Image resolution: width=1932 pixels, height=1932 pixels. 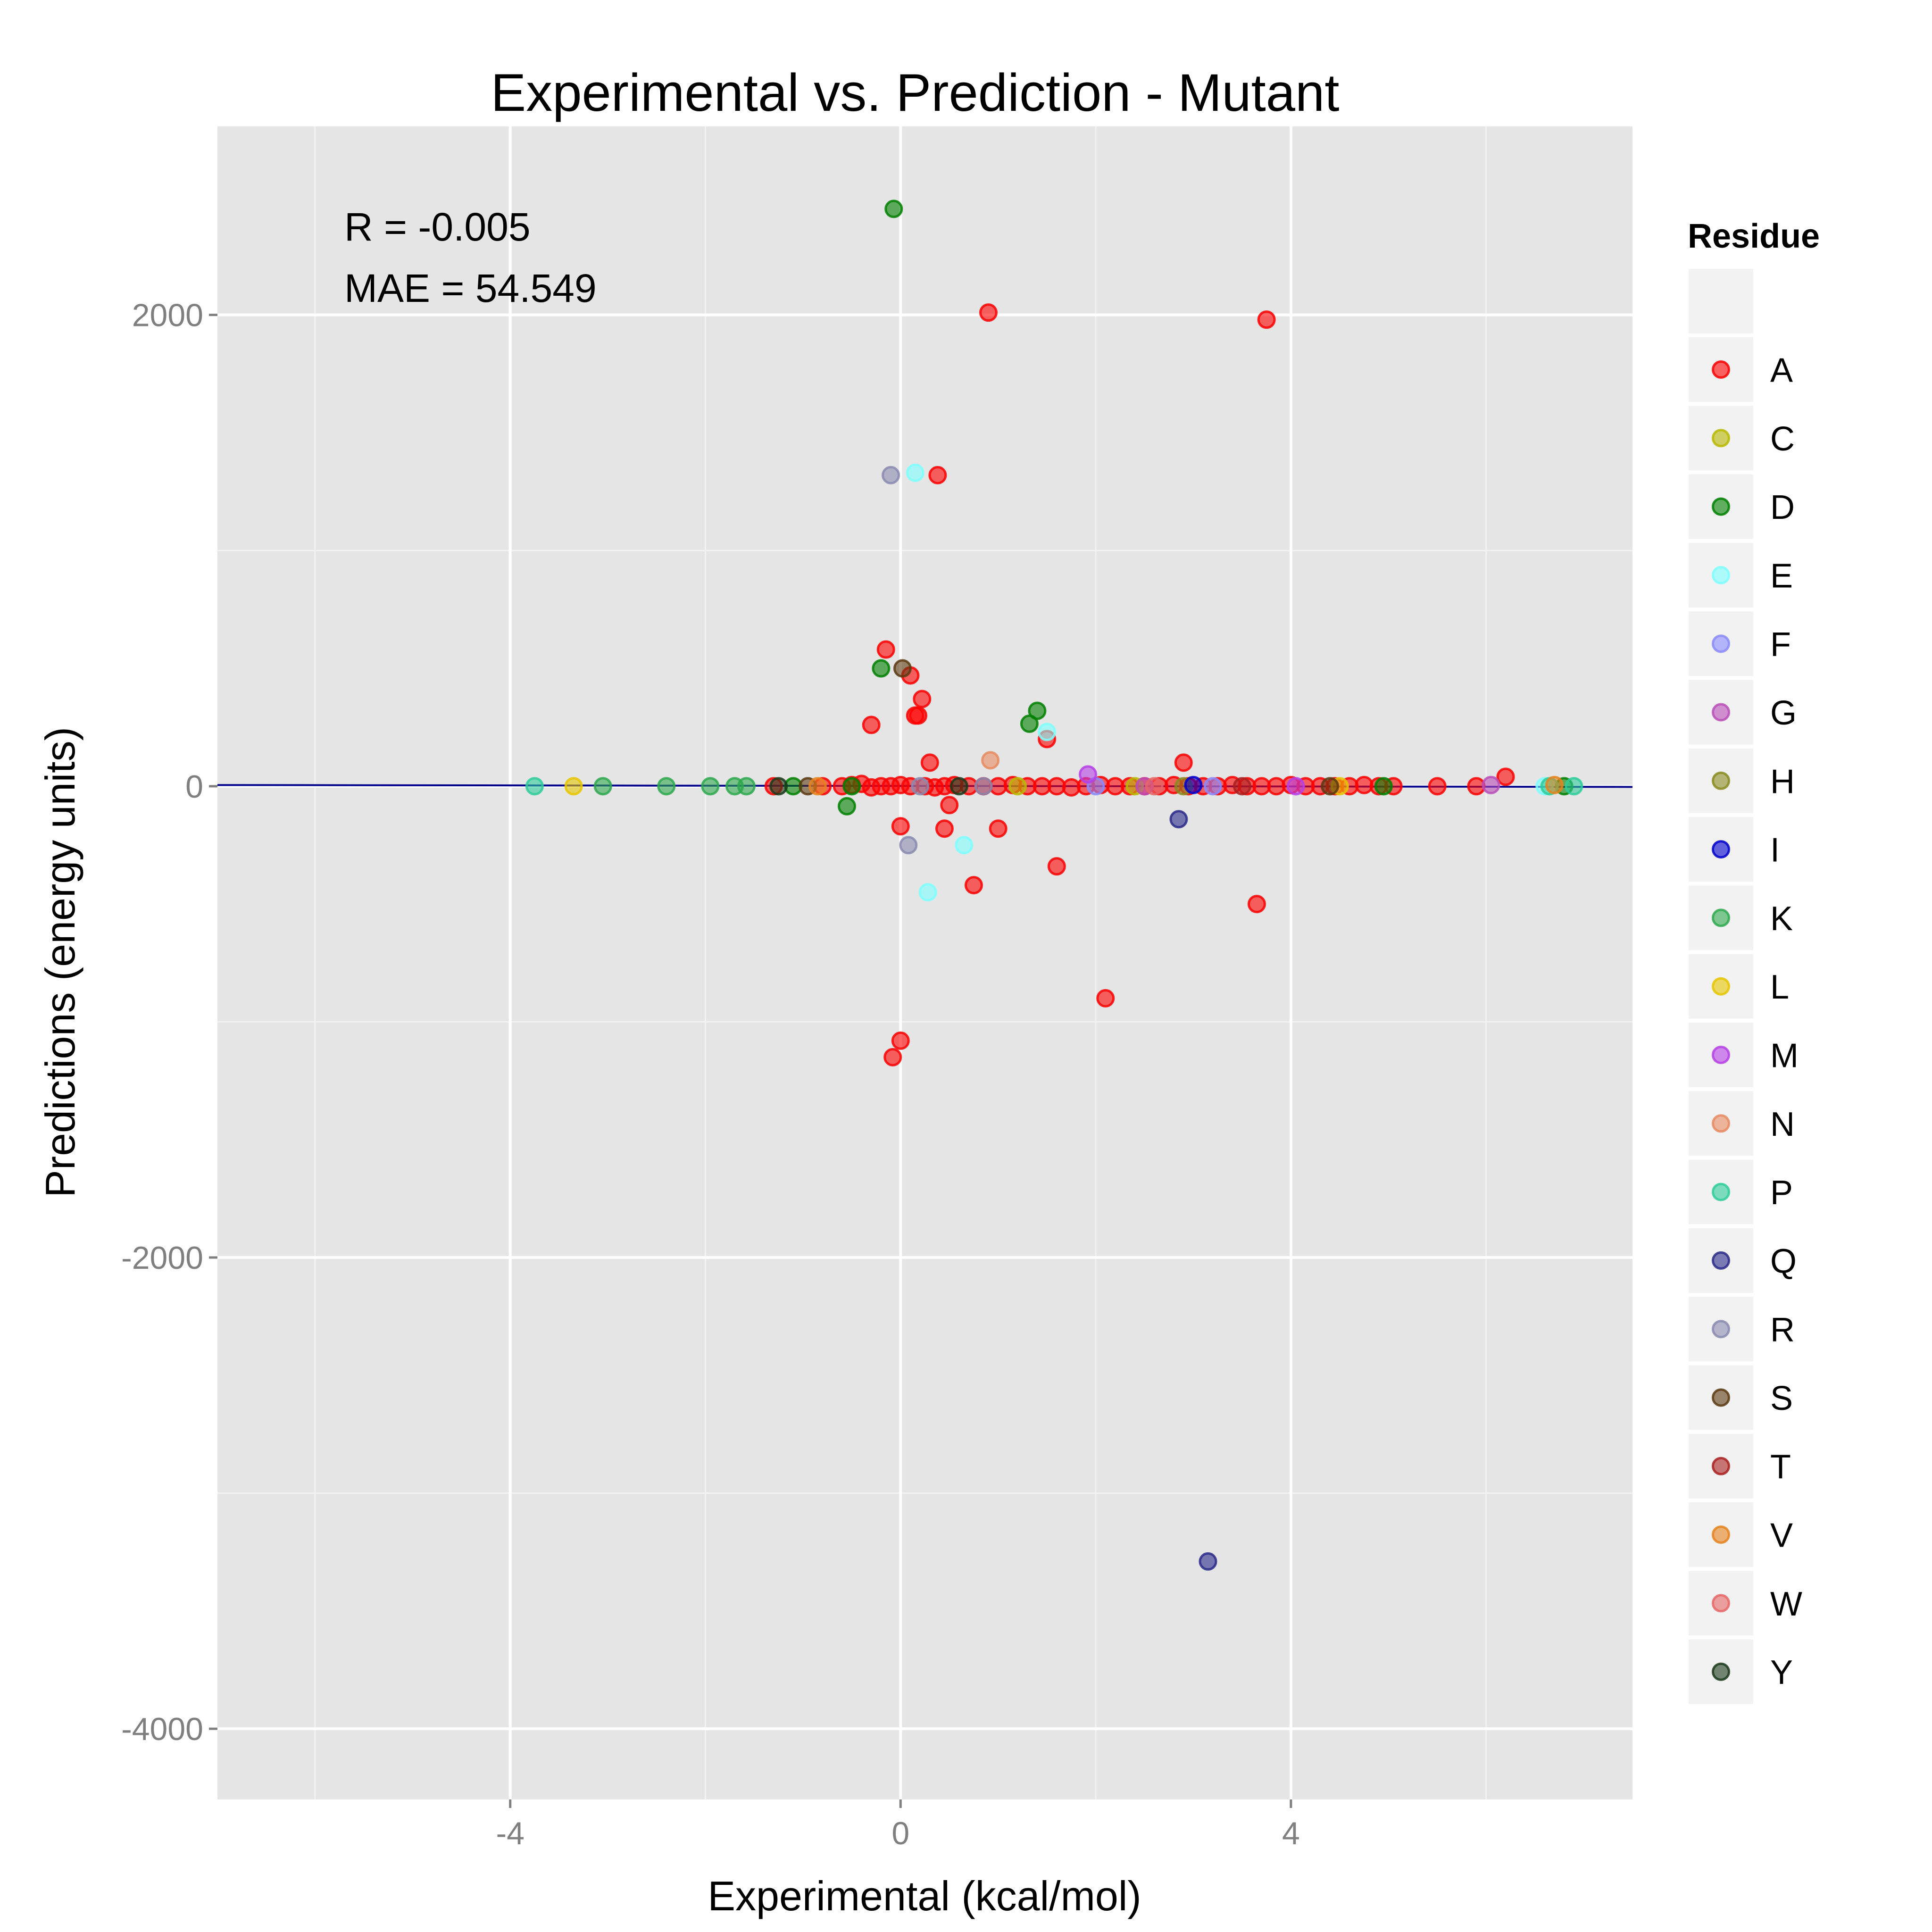 What do you see at coordinates (1780, 645) in the screenshot?
I see `legend-label-F: F` at bounding box center [1780, 645].